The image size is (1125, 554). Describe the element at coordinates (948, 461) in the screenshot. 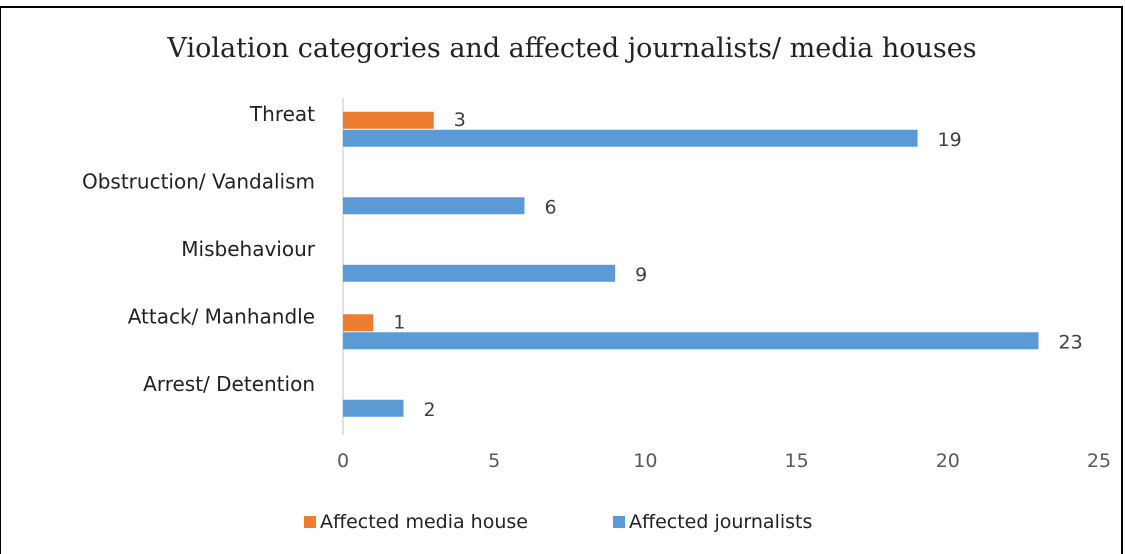

I see `x-tick-label: 20` at that location.